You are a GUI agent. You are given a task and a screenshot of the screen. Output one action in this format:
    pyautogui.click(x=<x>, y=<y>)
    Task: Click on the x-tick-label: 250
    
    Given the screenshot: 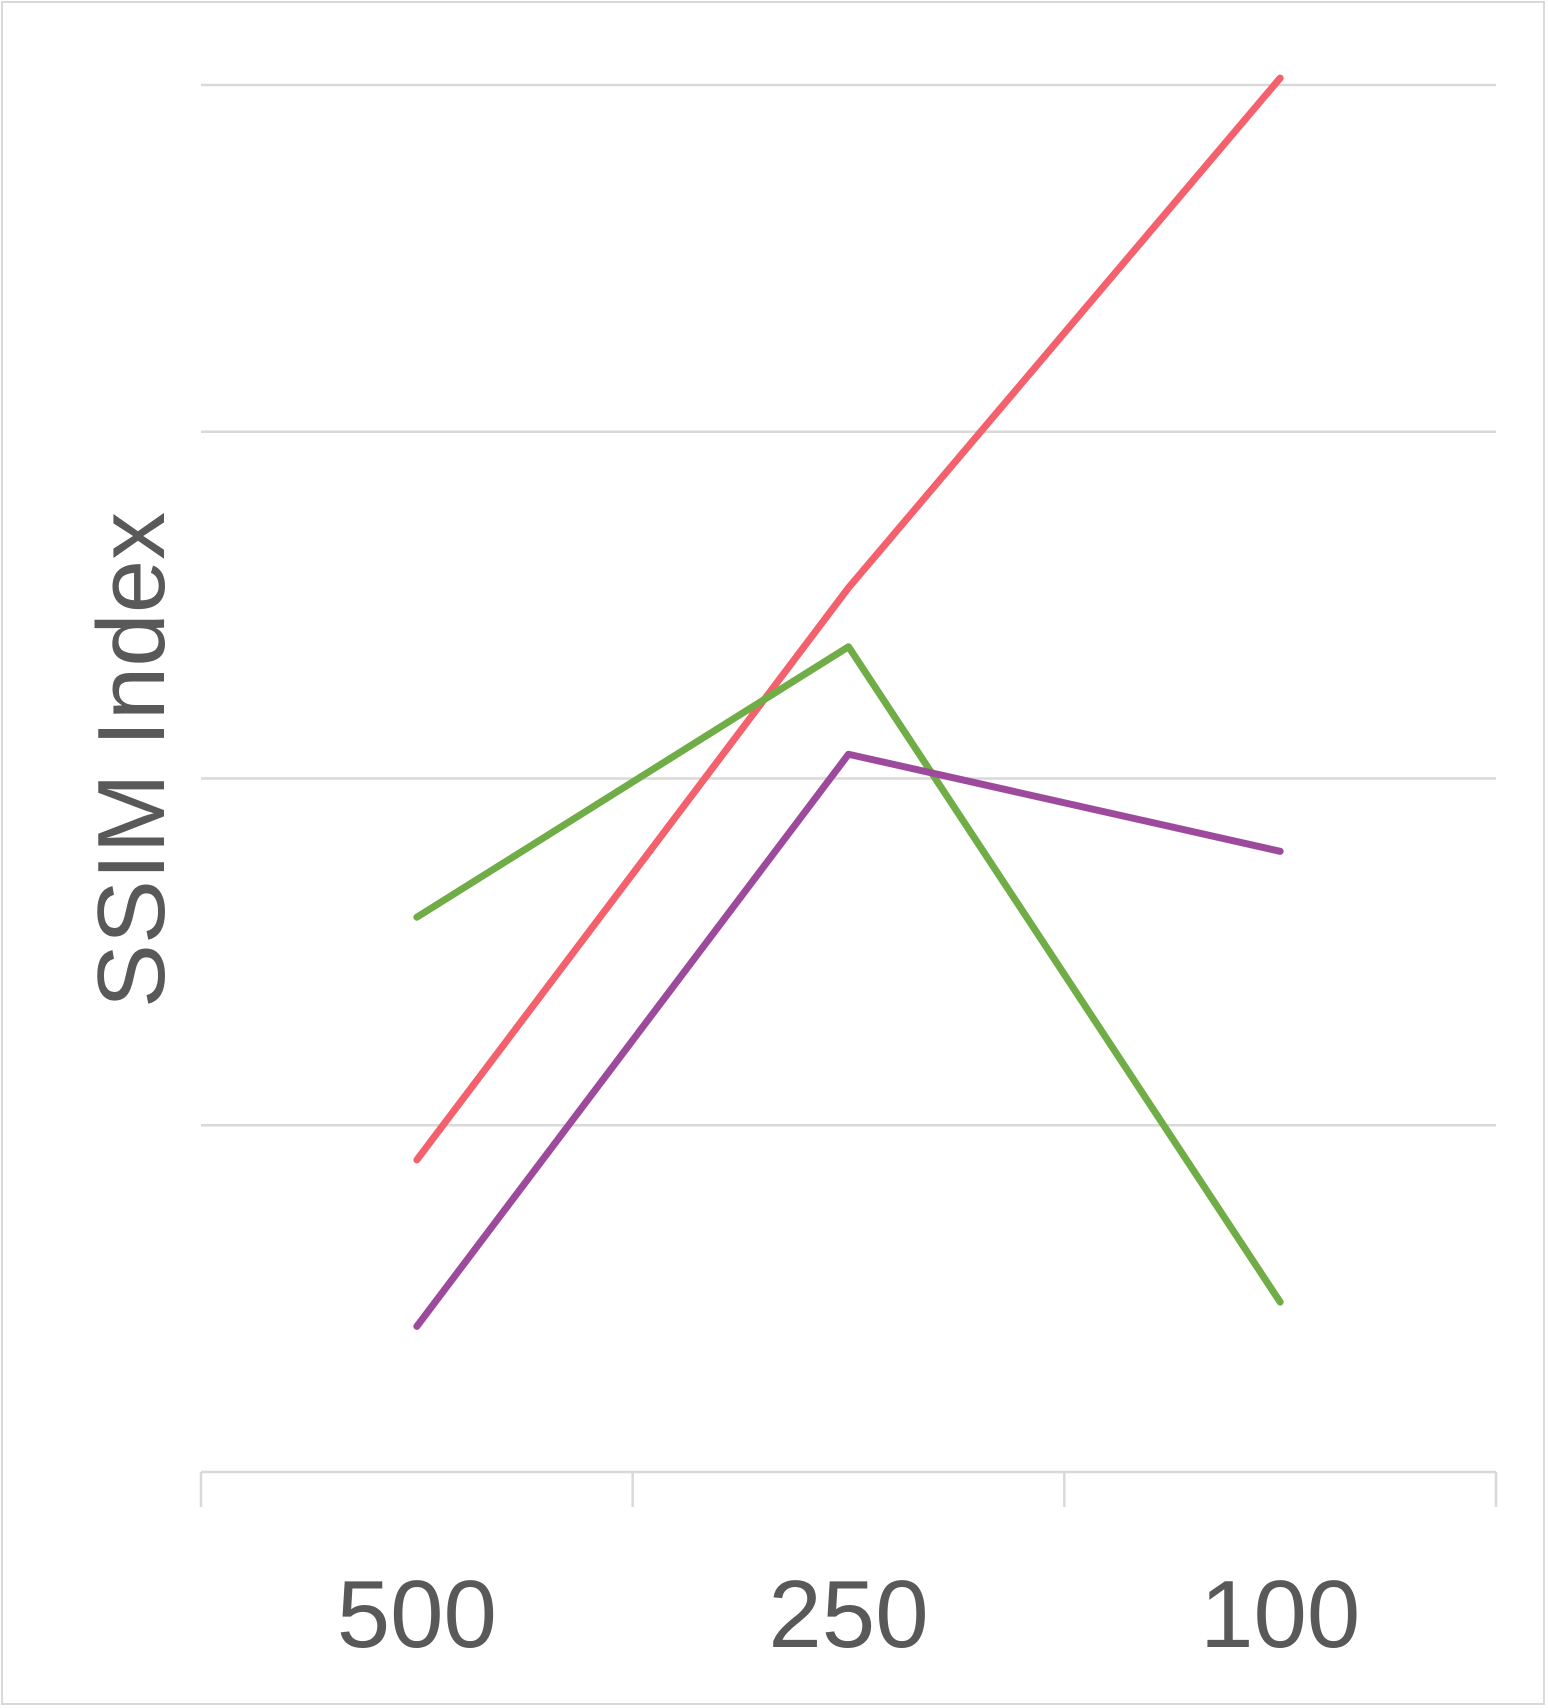 What is the action you would take?
    pyautogui.click(x=848, y=1614)
    